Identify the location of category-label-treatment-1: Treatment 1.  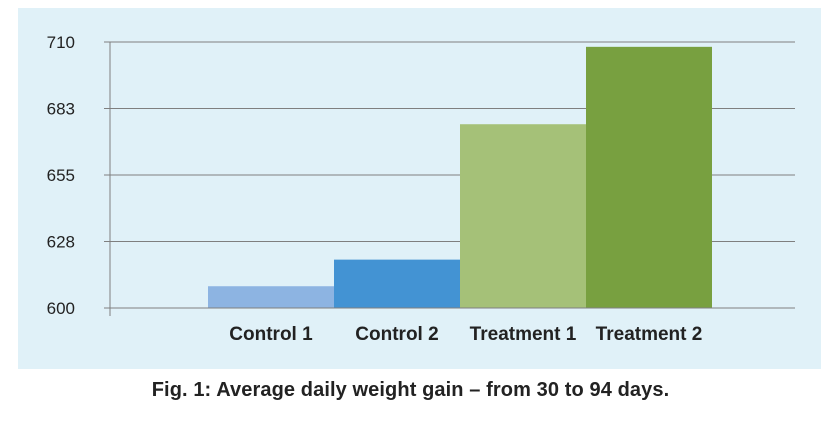
(523, 334).